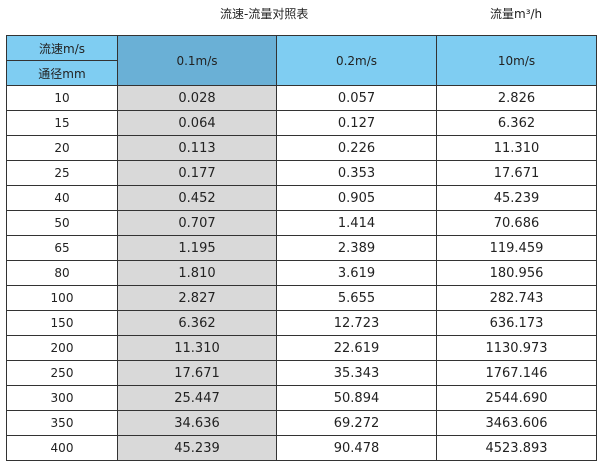 The image size is (600, 466). I want to click on flow-cell: 70.686, so click(516, 223).